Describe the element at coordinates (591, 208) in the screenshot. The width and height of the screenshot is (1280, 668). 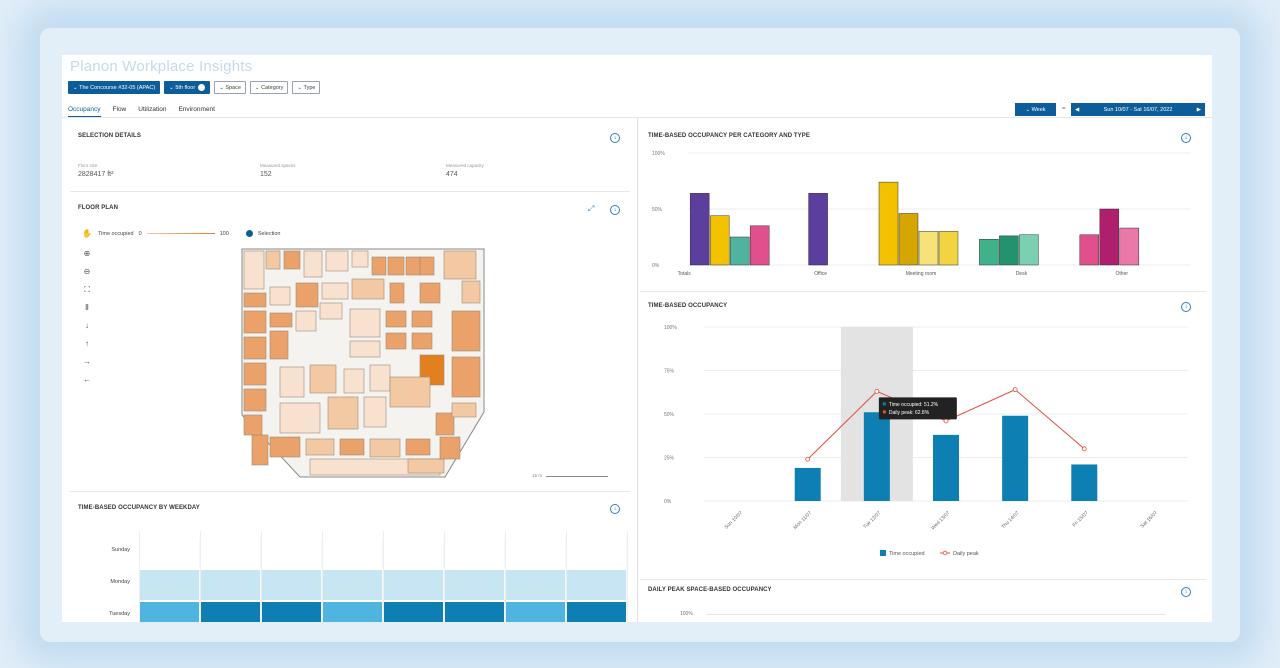
I see `expand-icon: ⤢` at that location.